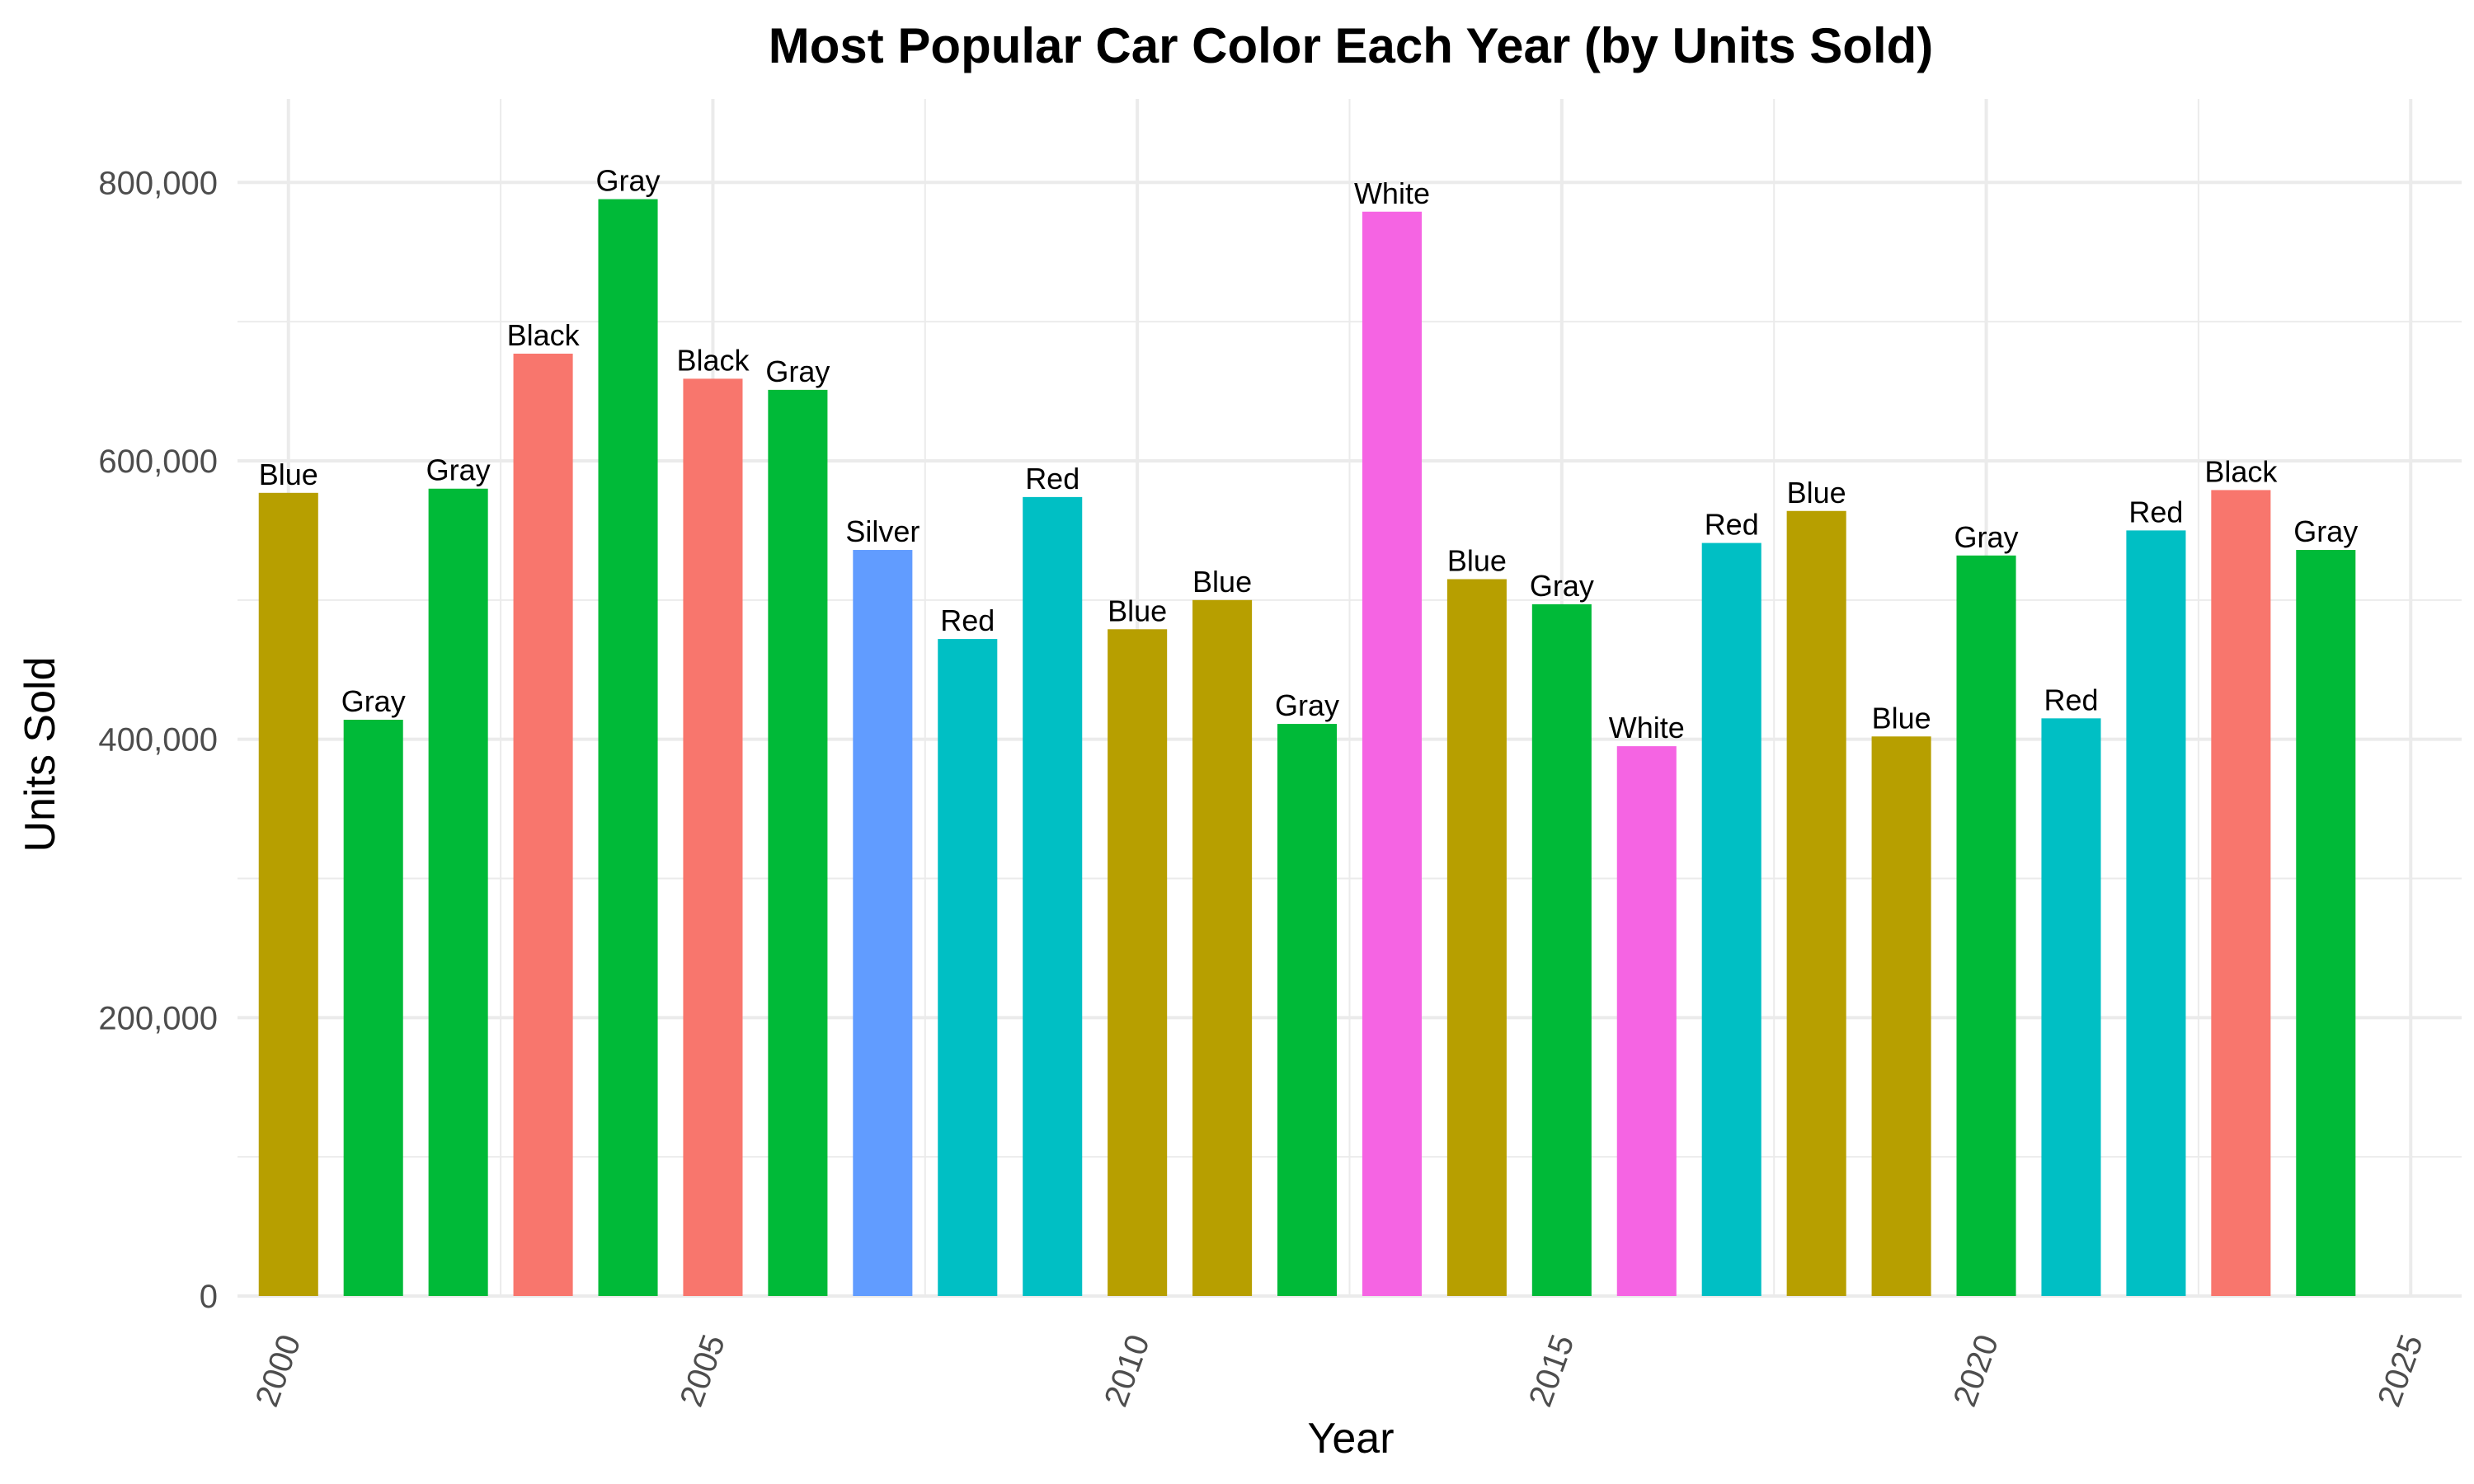 The width and height of the screenshot is (2474, 1484). I want to click on bar-2010, so click(1138, 963).